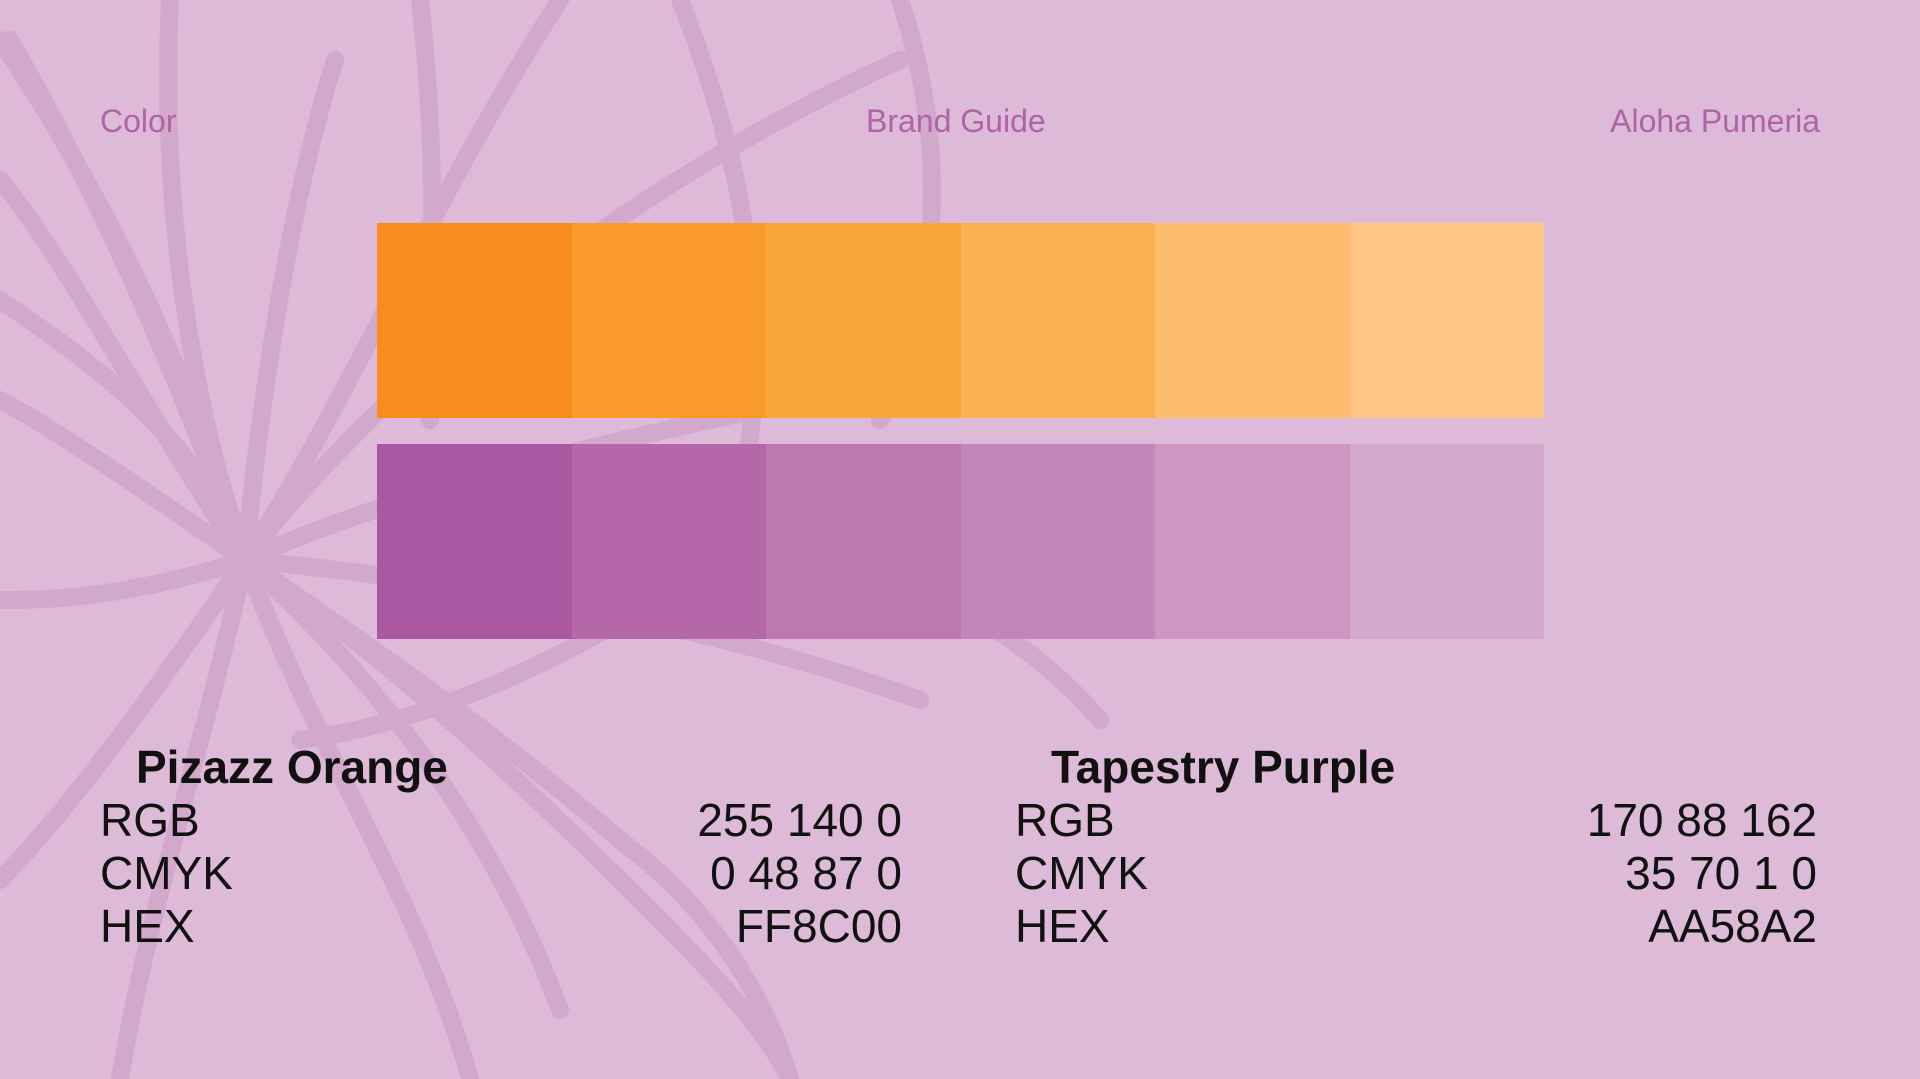  What do you see at coordinates (292, 767) in the screenshot?
I see `color-name: Pizazz Orange` at bounding box center [292, 767].